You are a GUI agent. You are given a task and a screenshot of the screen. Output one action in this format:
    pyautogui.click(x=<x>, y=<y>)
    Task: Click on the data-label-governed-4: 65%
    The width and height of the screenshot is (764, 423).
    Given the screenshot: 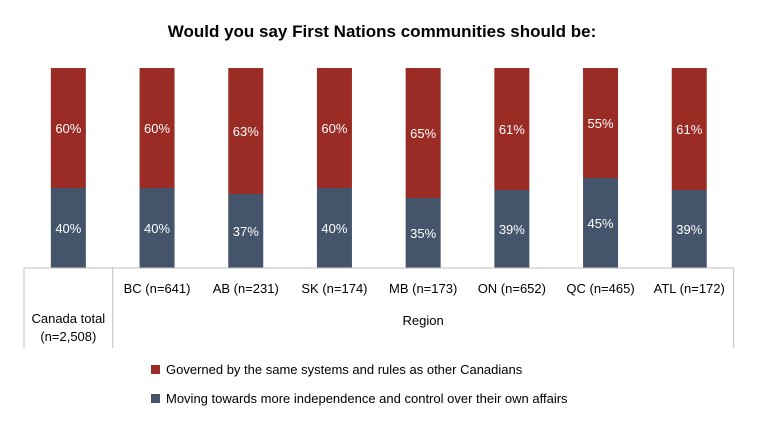 What is the action you would take?
    pyautogui.click(x=423, y=133)
    